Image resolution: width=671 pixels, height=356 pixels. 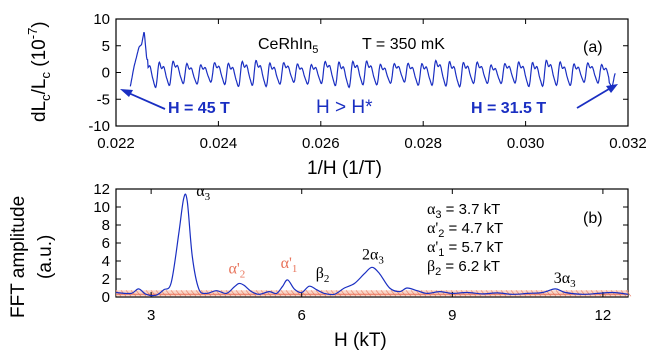 What do you see at coordinates (321, 143) in the screenshot?
I see `panel-a-x-tick-label: 0.026` at bounding box center [321, 143].